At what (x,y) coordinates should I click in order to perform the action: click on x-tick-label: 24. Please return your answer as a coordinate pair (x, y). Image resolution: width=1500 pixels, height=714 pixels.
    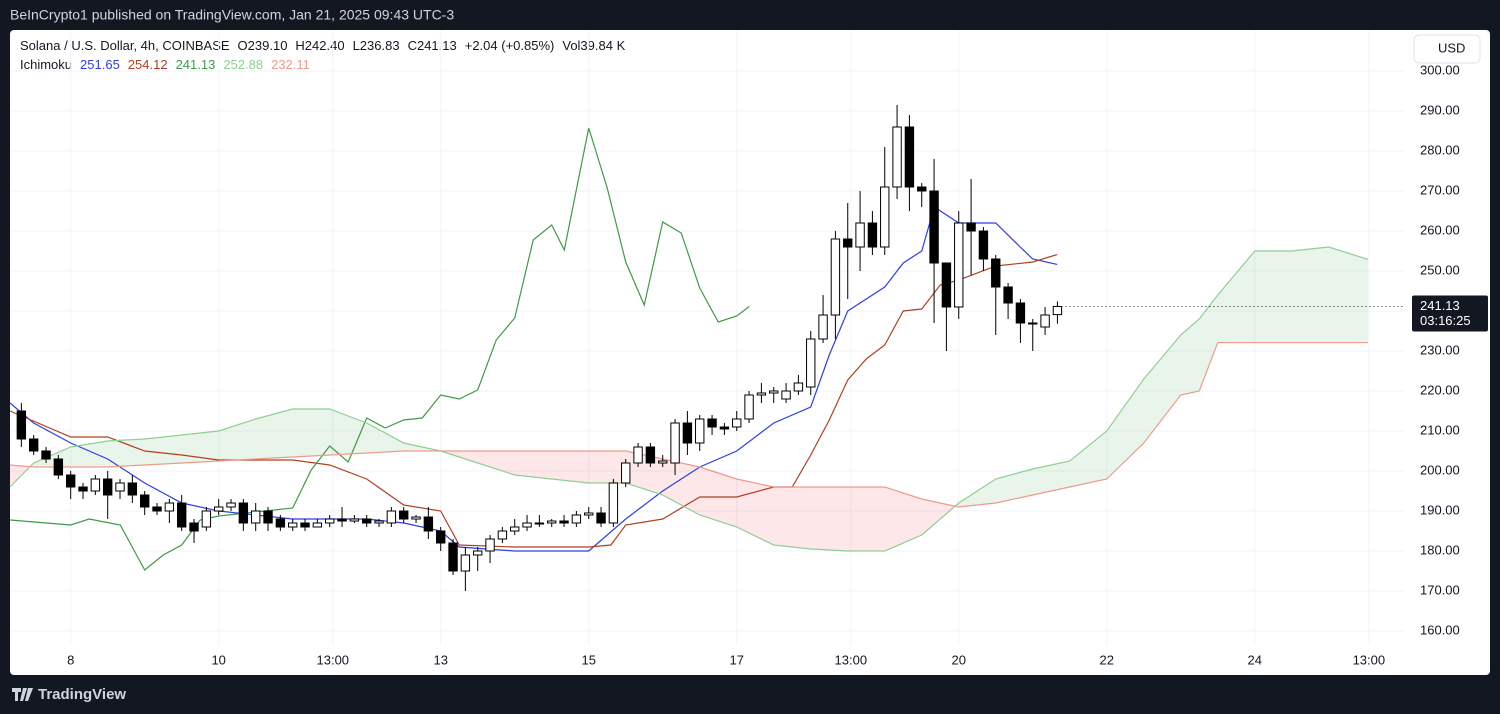
    Looking at the image, I should click on (1255, 659).